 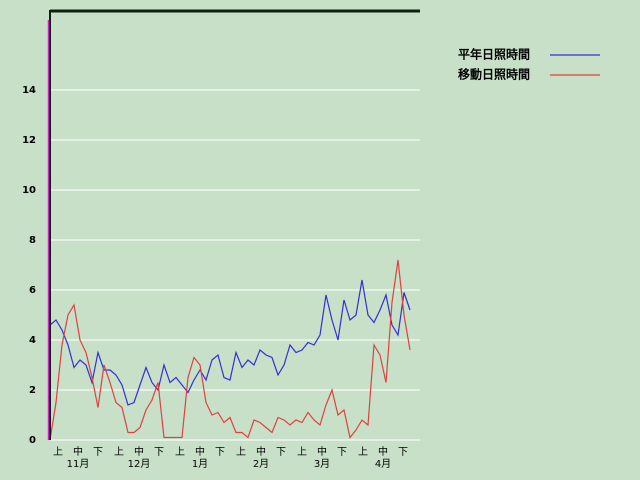 I want to click on month-label: 11月, so click(x=78, y=464).